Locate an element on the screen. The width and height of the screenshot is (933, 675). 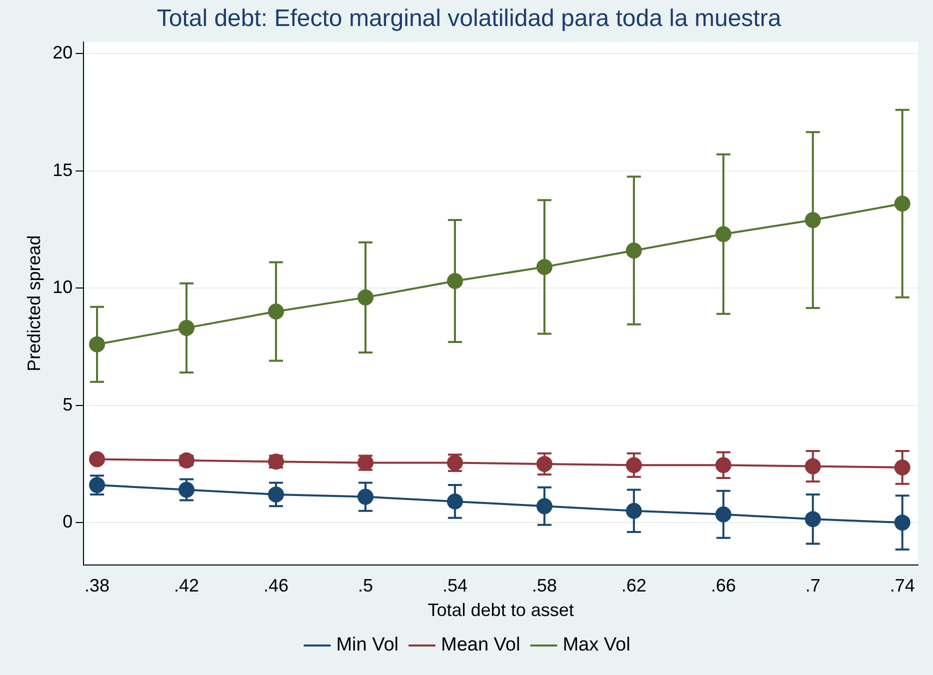
legend-label: Max Vol is located at coordinates (596, 645).